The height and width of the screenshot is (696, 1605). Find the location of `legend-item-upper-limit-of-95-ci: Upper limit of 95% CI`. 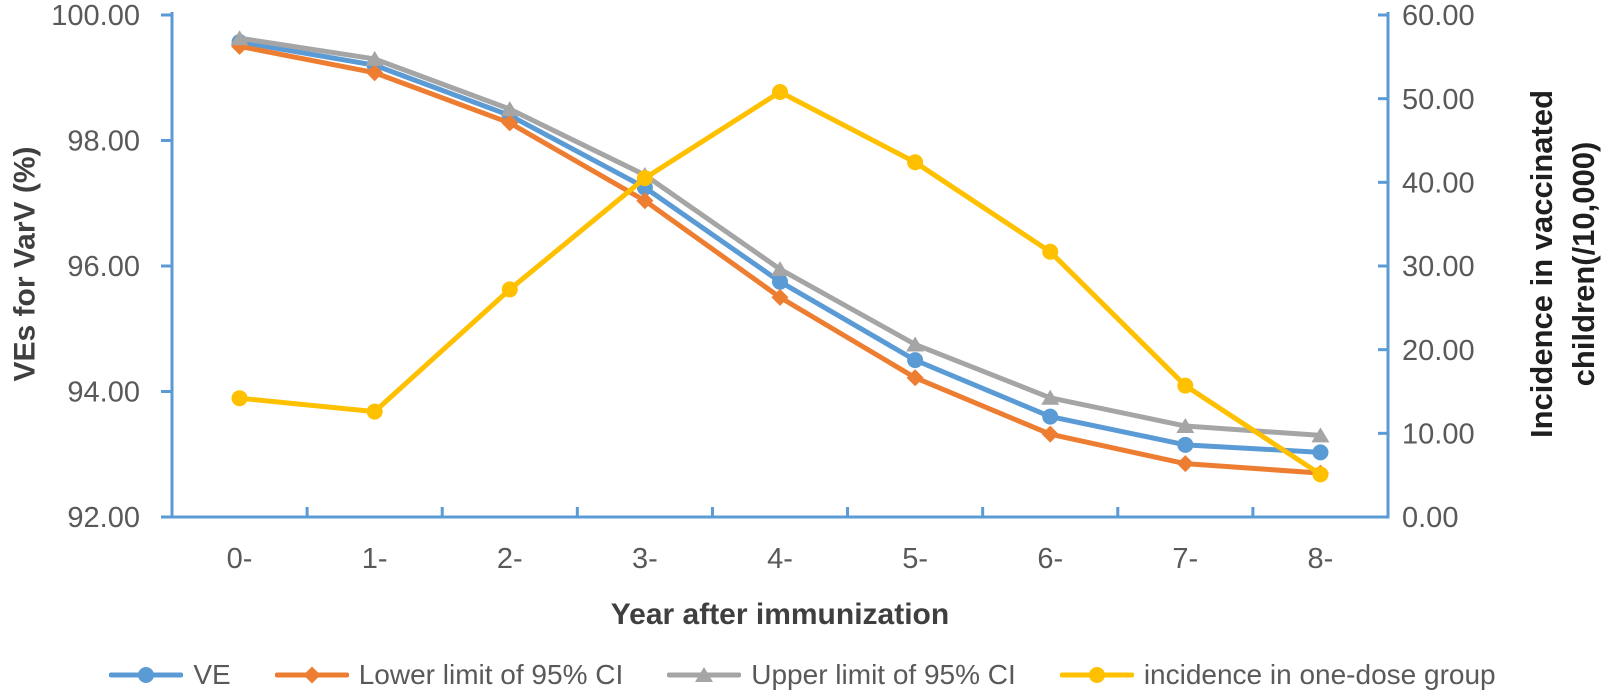

legend-item-upper-limit-of-95-ci: Upper limit of 95% CI is located at coordinates (841, 675).